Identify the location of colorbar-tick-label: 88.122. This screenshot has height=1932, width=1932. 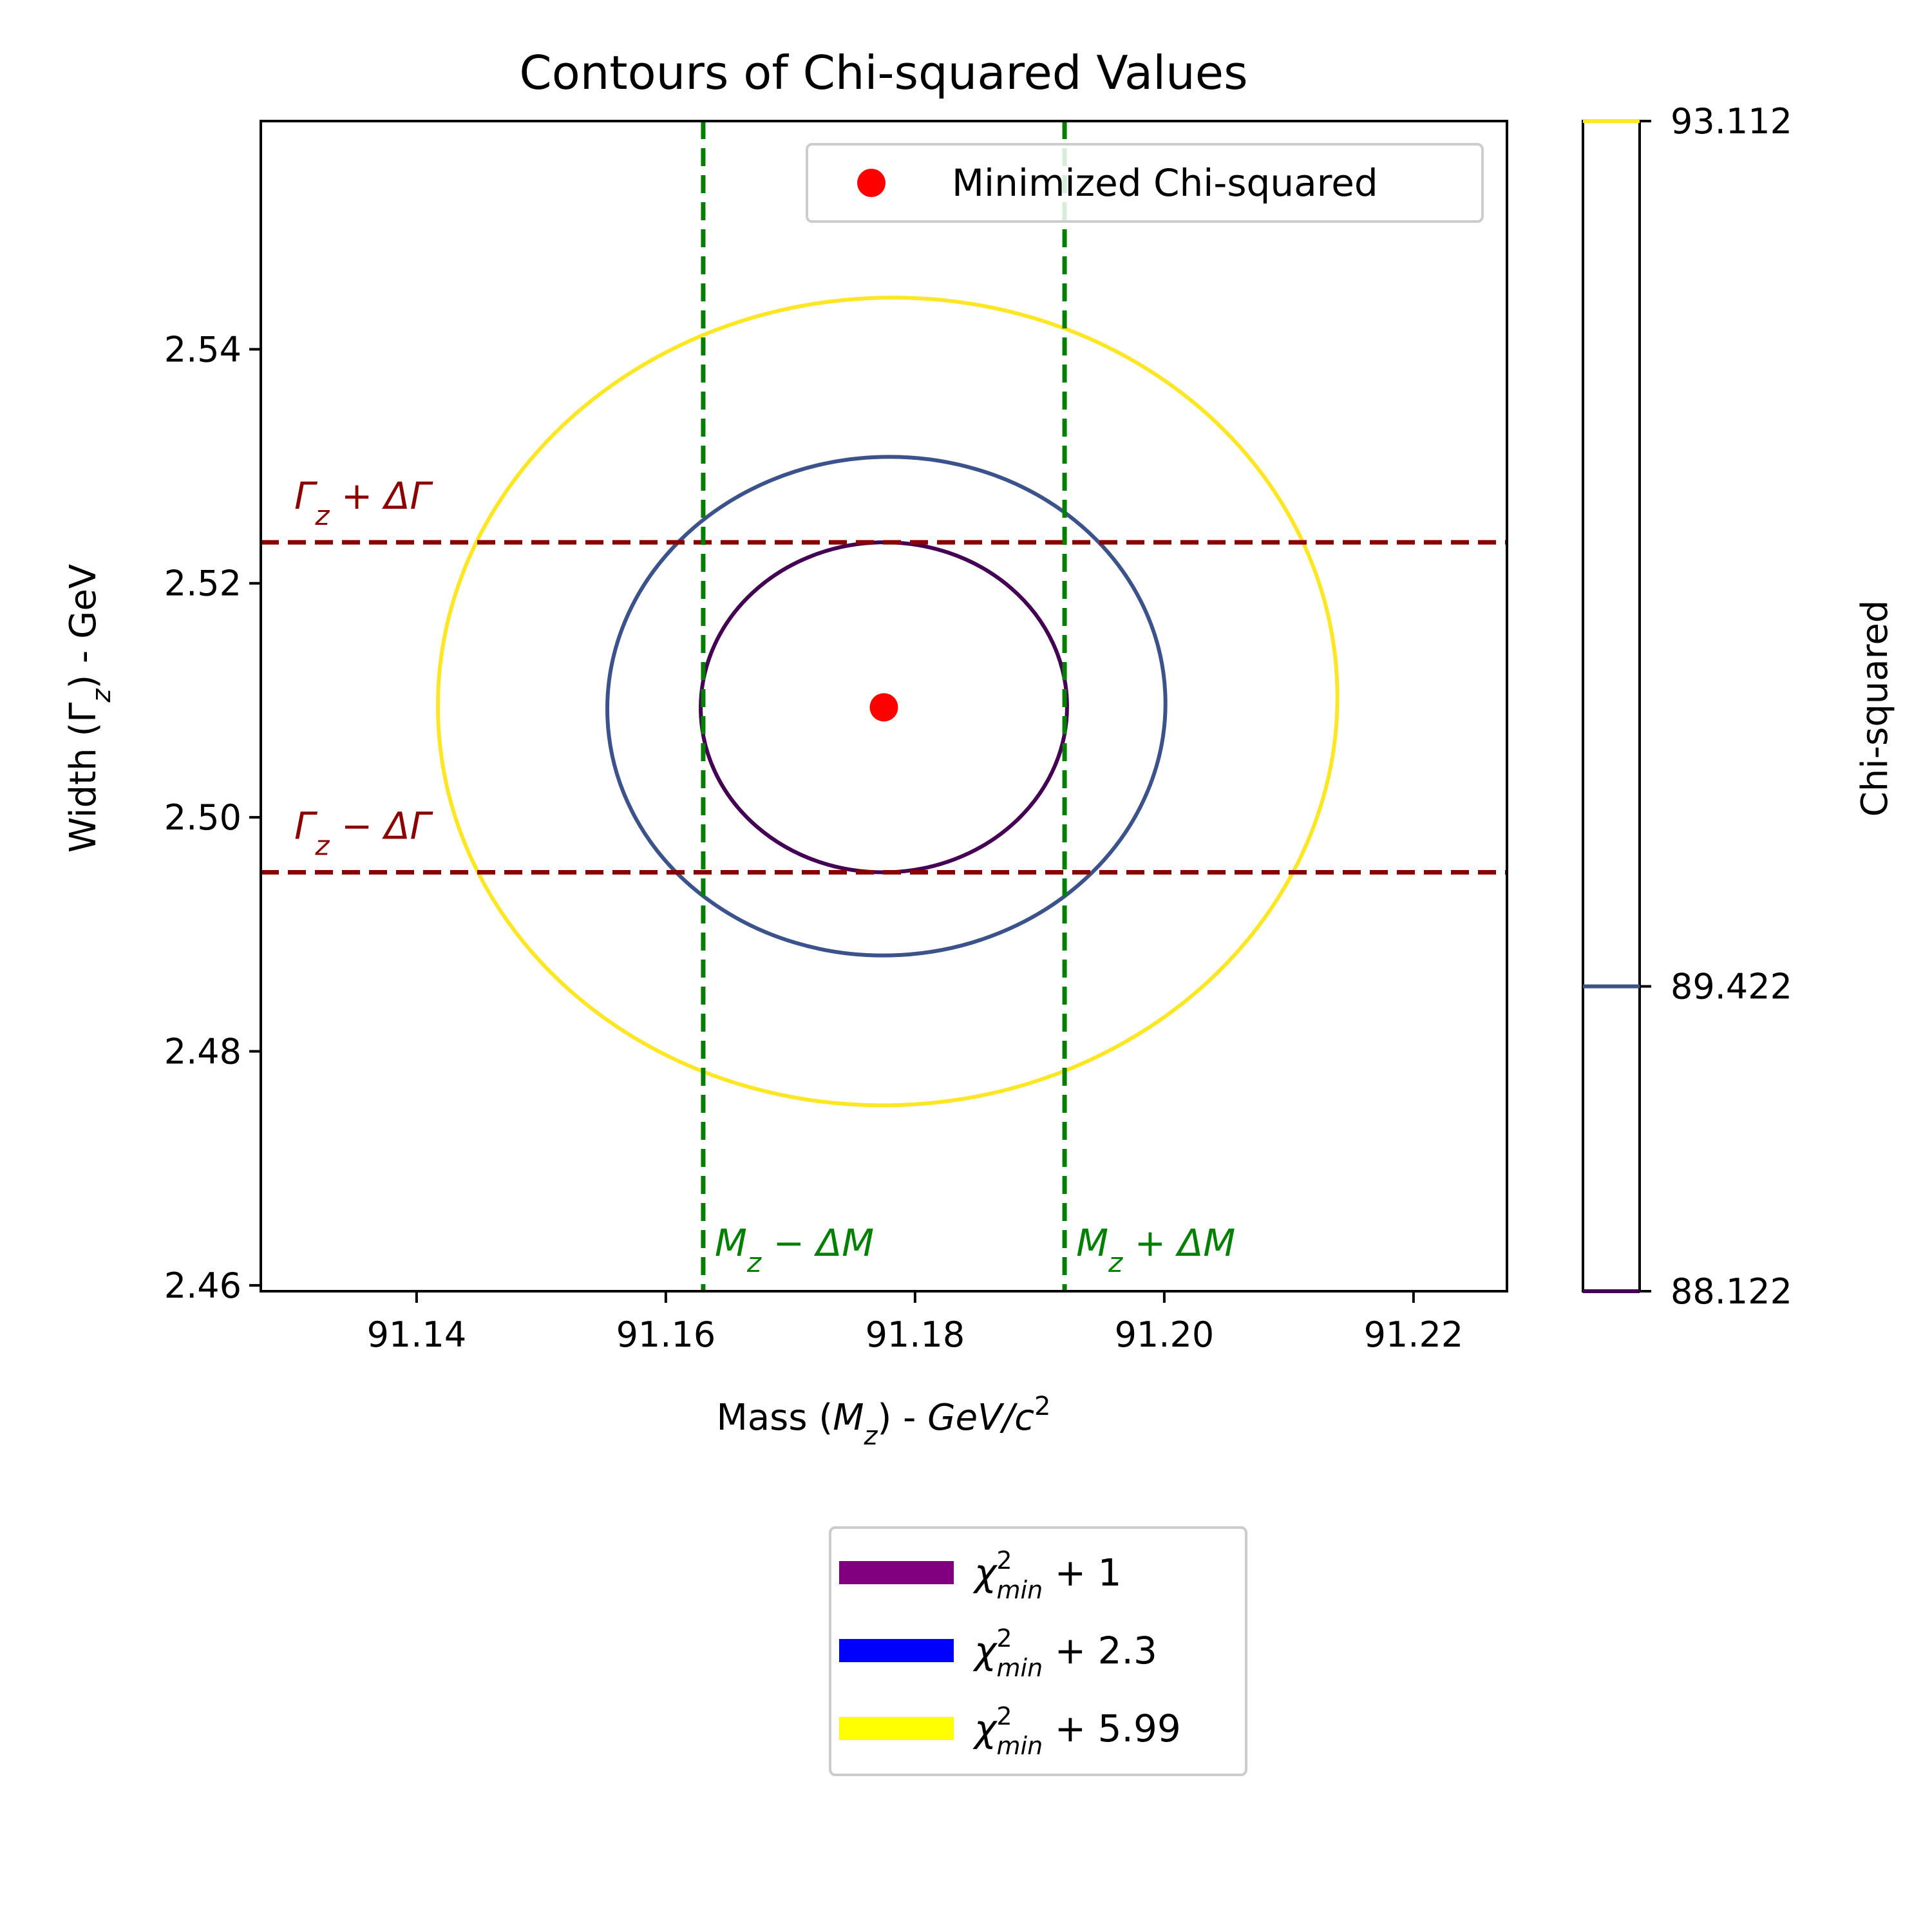
(1731, 1291).